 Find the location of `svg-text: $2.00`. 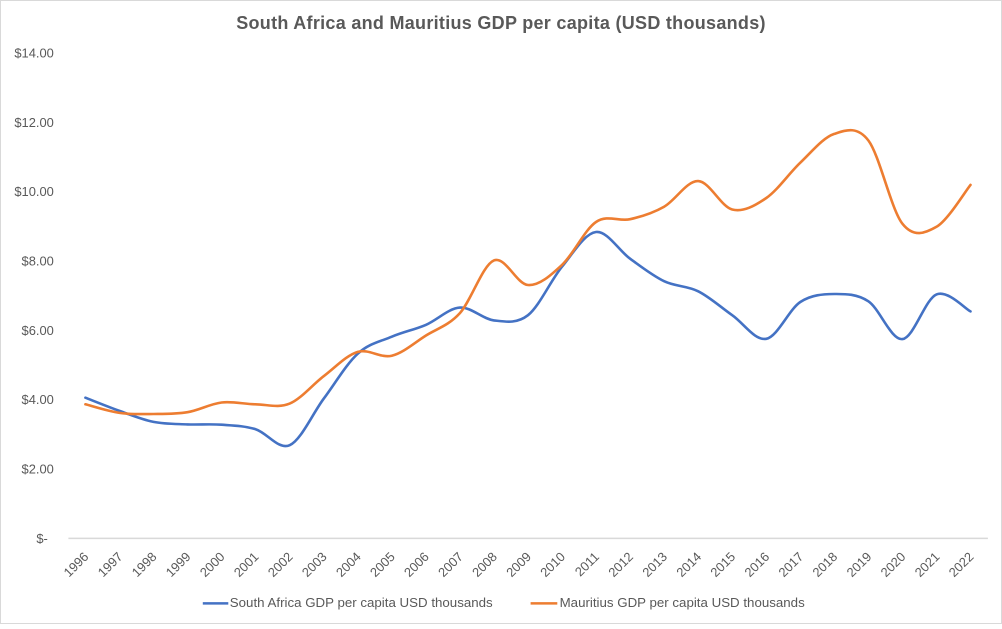

svg-text: $2.00 is located at coordinates (38, 469).